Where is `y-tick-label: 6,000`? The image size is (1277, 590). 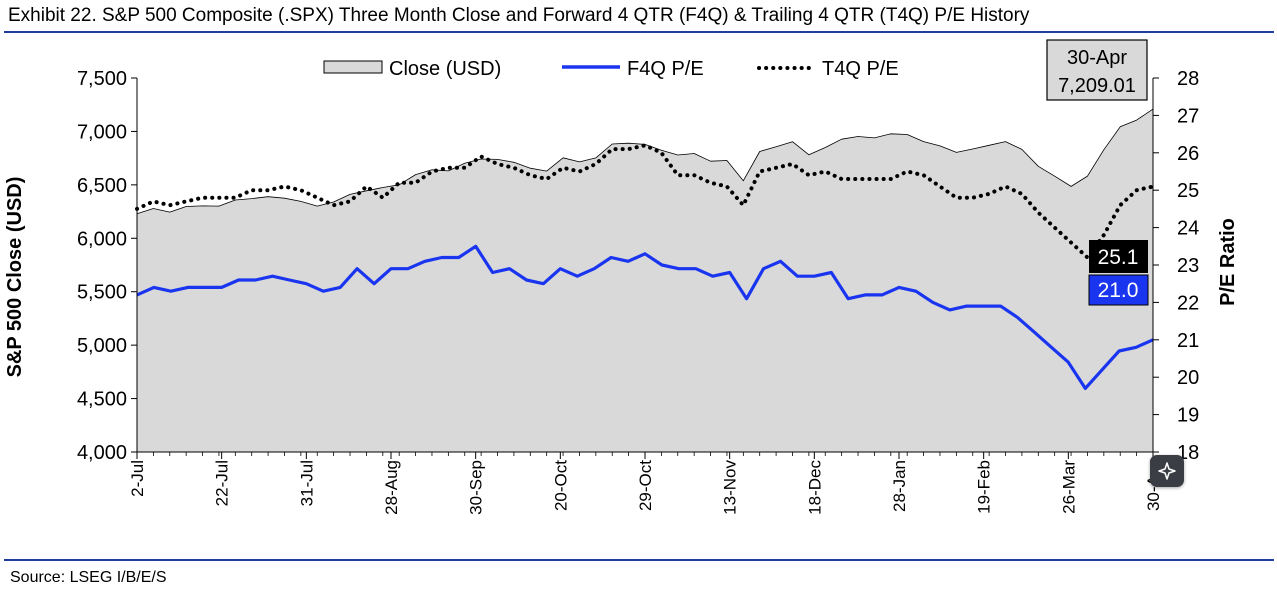
y-tick-label: 6,000 is located at coordinates (102, 239).